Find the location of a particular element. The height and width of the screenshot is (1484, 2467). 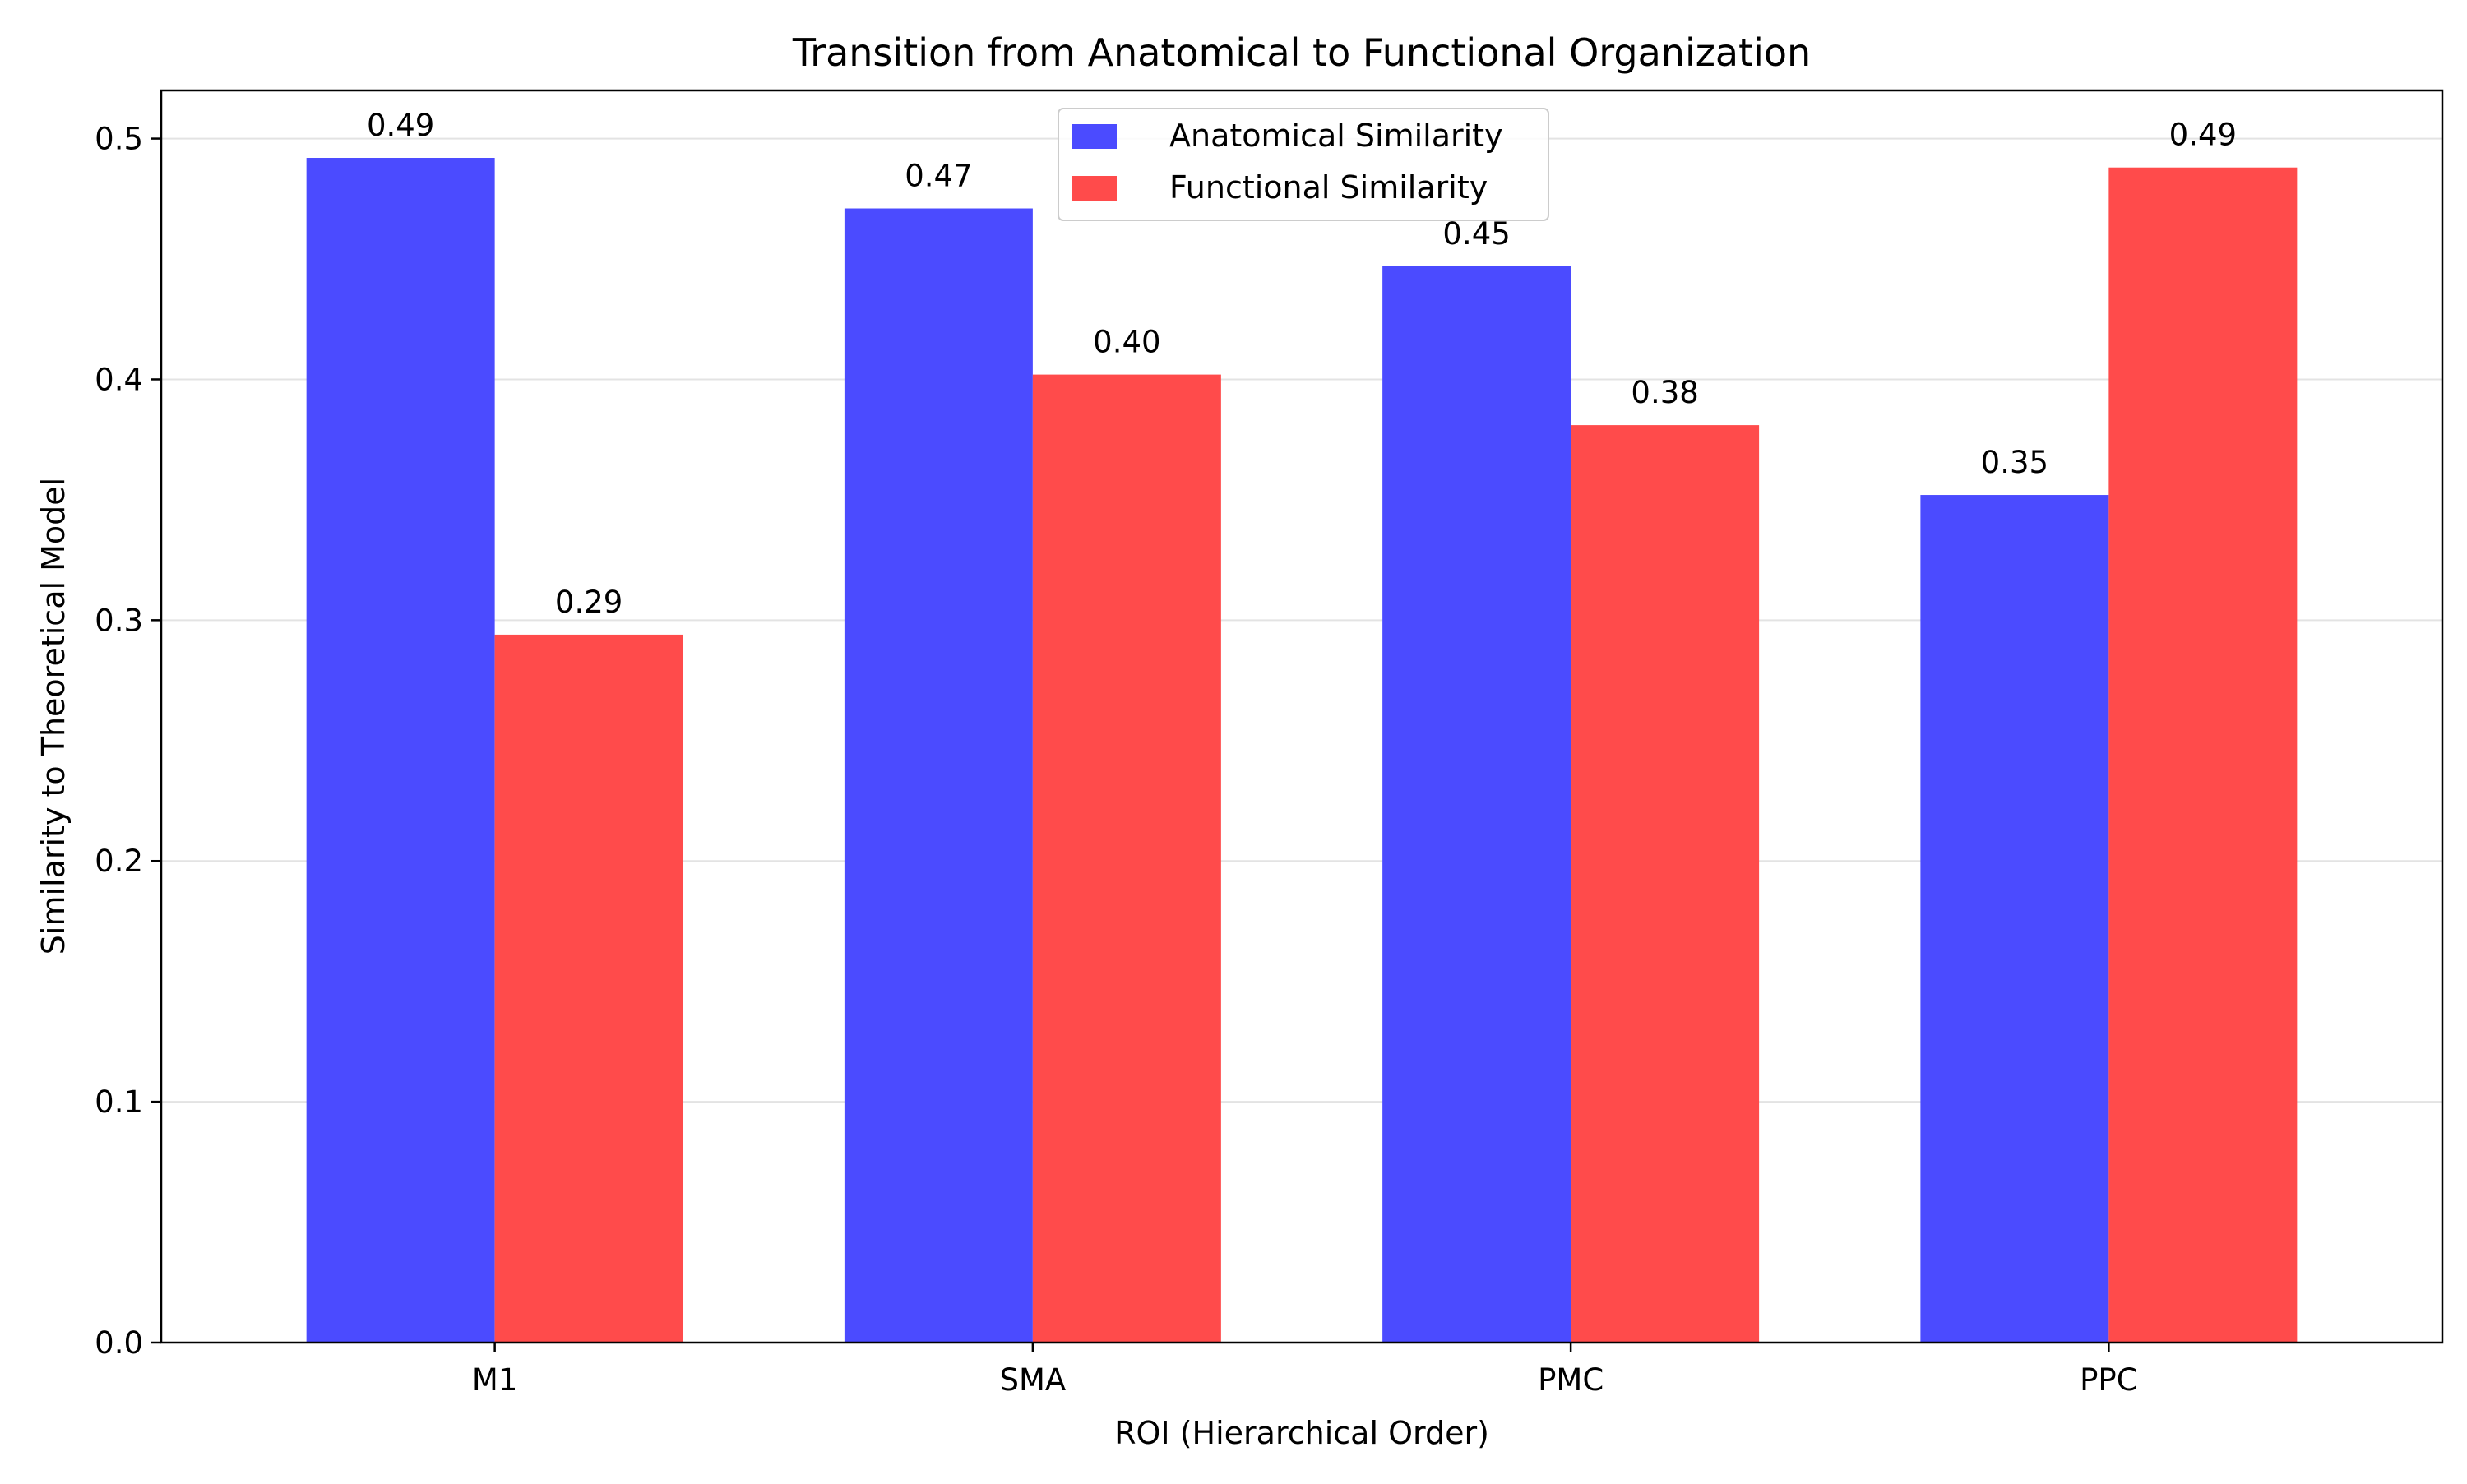

data-label-functional-ppc: 0.49 is located at coordinates (2203, 135).